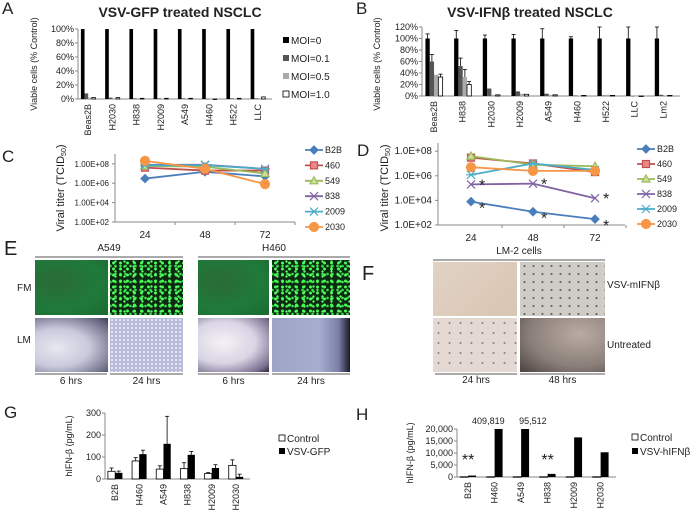  I want to click on y-tick-label: 20,000, so click(439, 429).